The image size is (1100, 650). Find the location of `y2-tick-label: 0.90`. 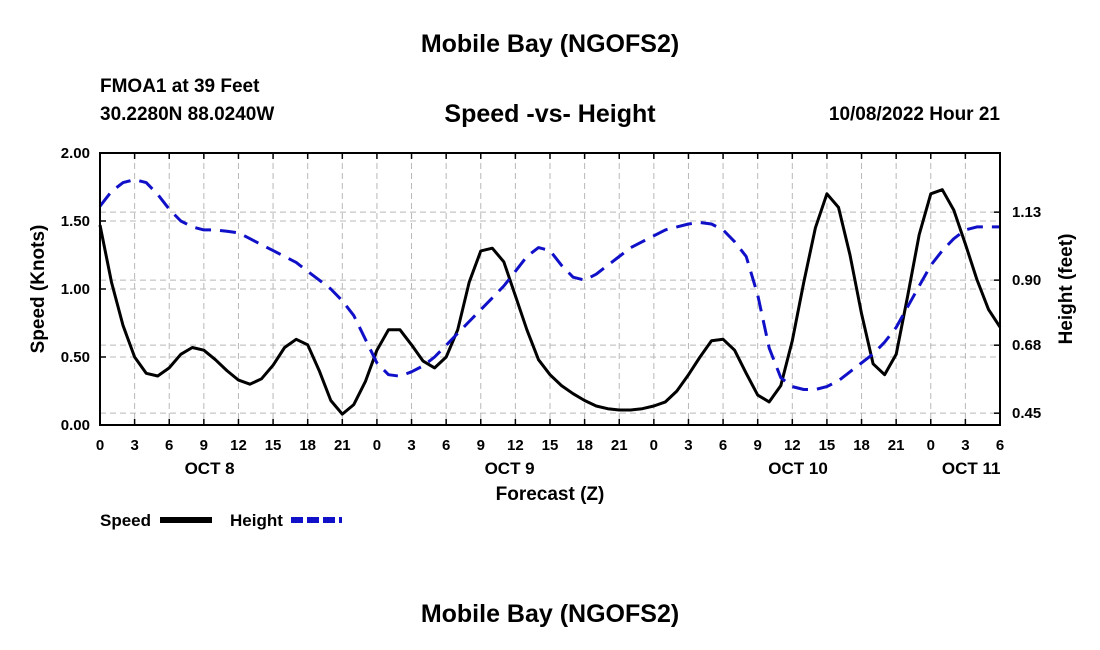

y2-tick-label: 0.90 is located at coordinates (1026, 280).